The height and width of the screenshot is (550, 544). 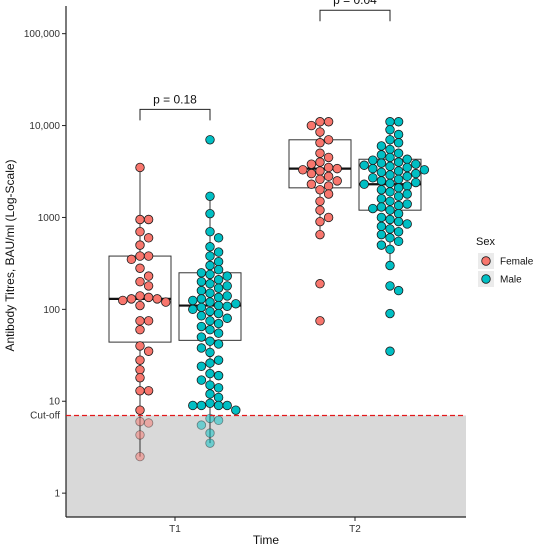 What do you see at coordinates (517, 262) in the screenshot?
I see `legend-label: Female` at bounding box center [517, 262].